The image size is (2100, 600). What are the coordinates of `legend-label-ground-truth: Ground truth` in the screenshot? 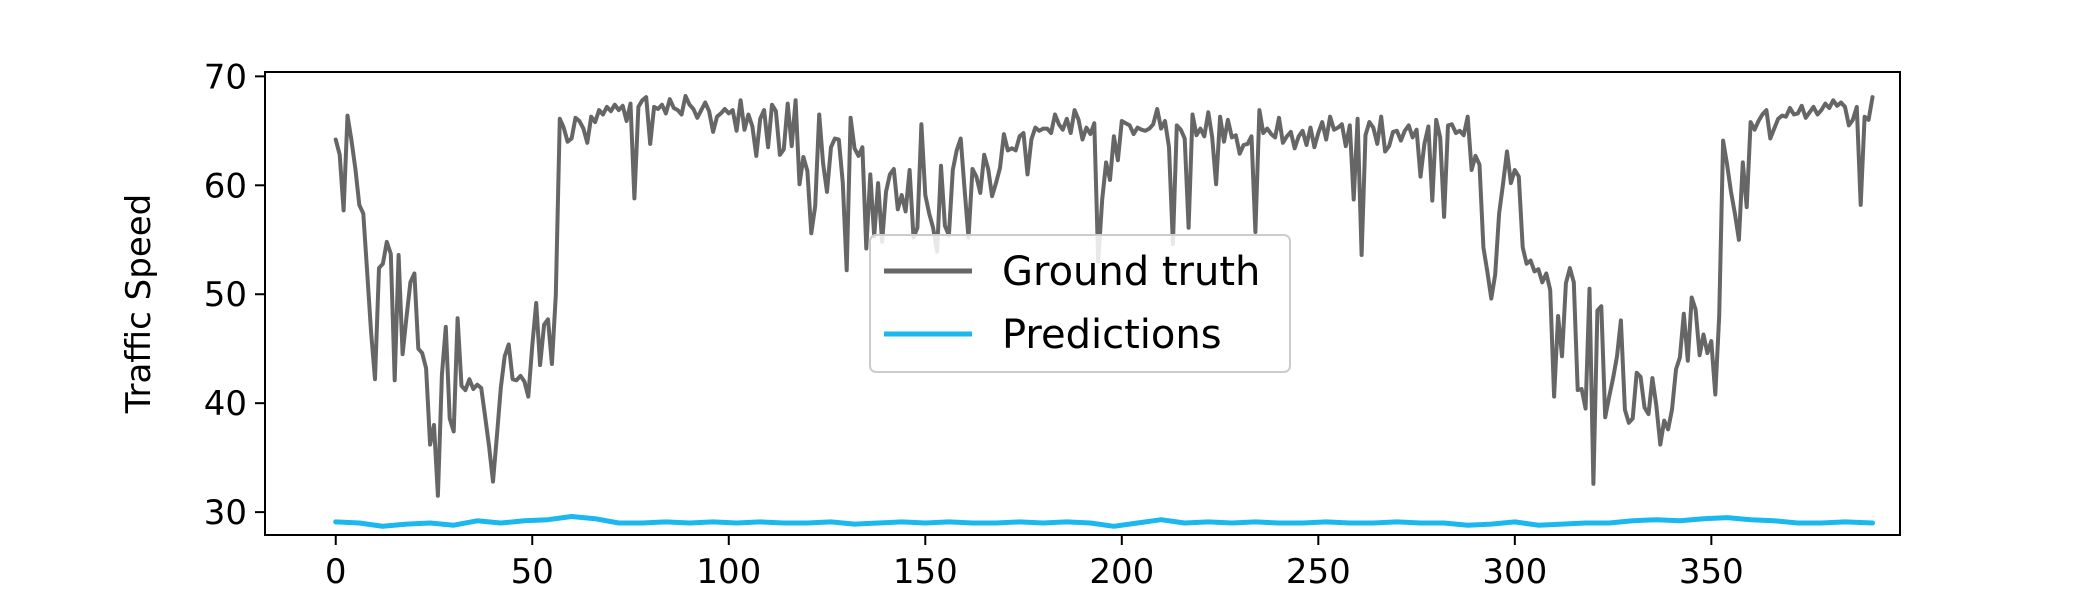 It's located at (1131, 272).